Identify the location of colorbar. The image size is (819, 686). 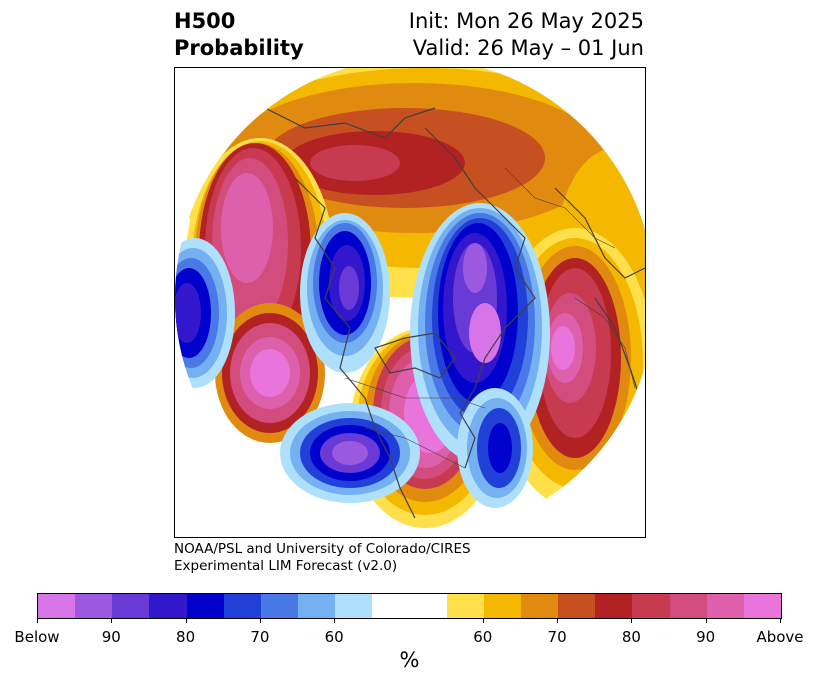
(409, 606).